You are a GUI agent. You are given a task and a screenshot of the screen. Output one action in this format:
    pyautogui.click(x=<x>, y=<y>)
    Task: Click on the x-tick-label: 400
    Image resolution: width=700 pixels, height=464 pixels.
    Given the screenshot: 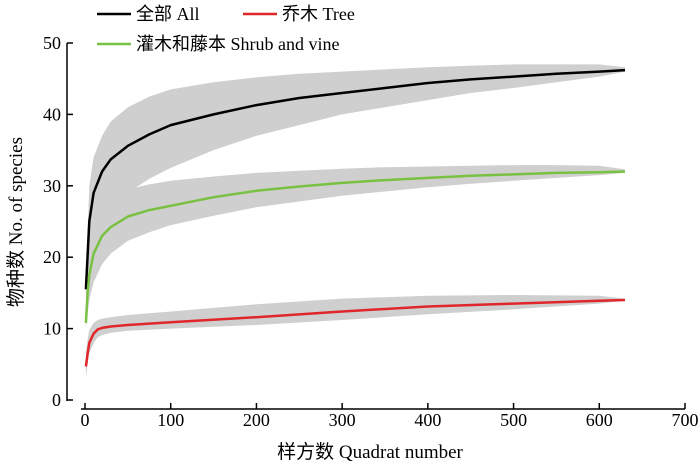 What is the action you would take?
    pyautogui.click(x=427, y=420)
    